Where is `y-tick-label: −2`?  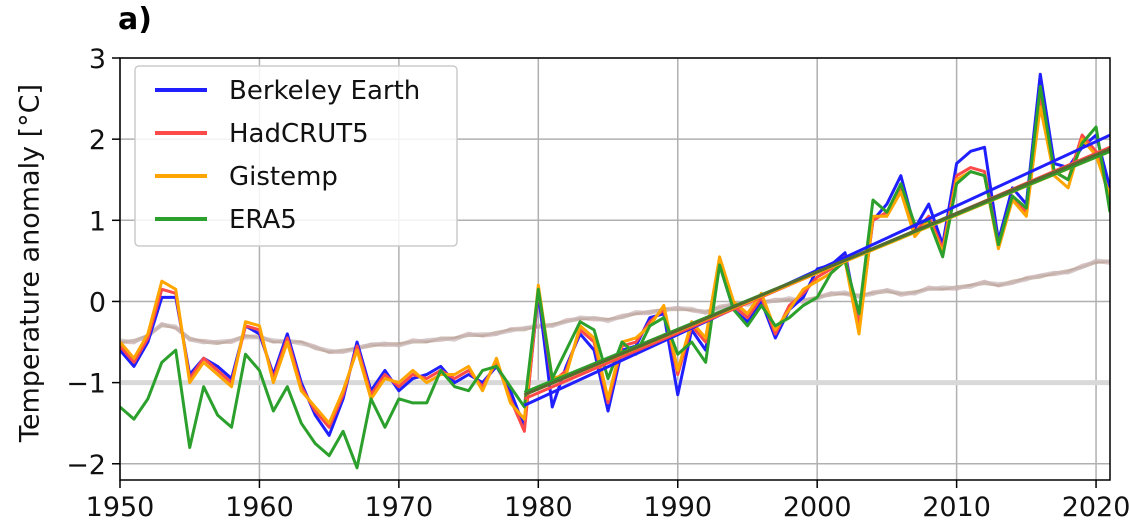
y-tick-label: −2 is located at coordinates (86, 465).